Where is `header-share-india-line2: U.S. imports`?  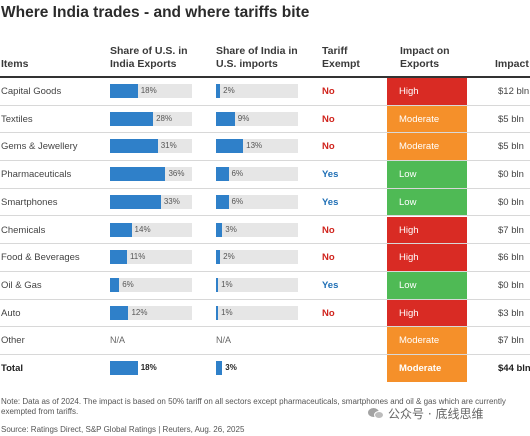 header-share-india-line2: U.S. imports is located at coordinates (247, 64).